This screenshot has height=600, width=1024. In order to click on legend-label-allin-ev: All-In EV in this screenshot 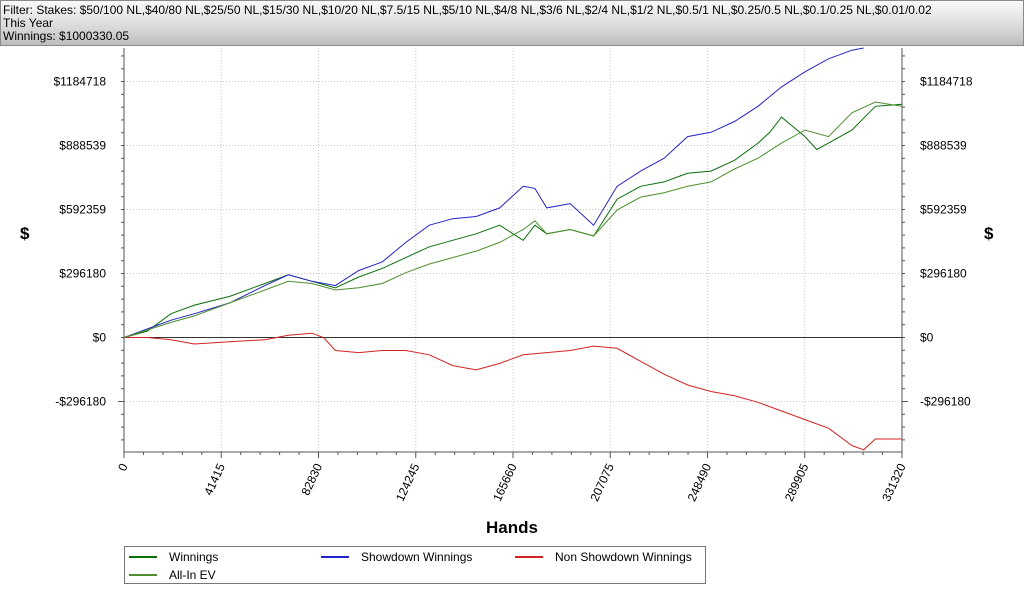, I will do `click(192, 575)`.